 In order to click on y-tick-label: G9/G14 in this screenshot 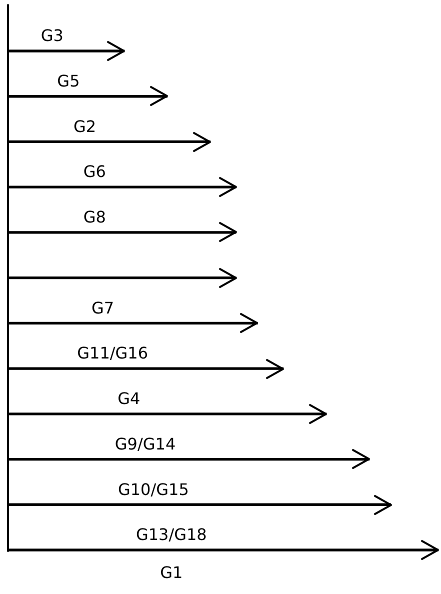, I will do `click(145, 444)`.